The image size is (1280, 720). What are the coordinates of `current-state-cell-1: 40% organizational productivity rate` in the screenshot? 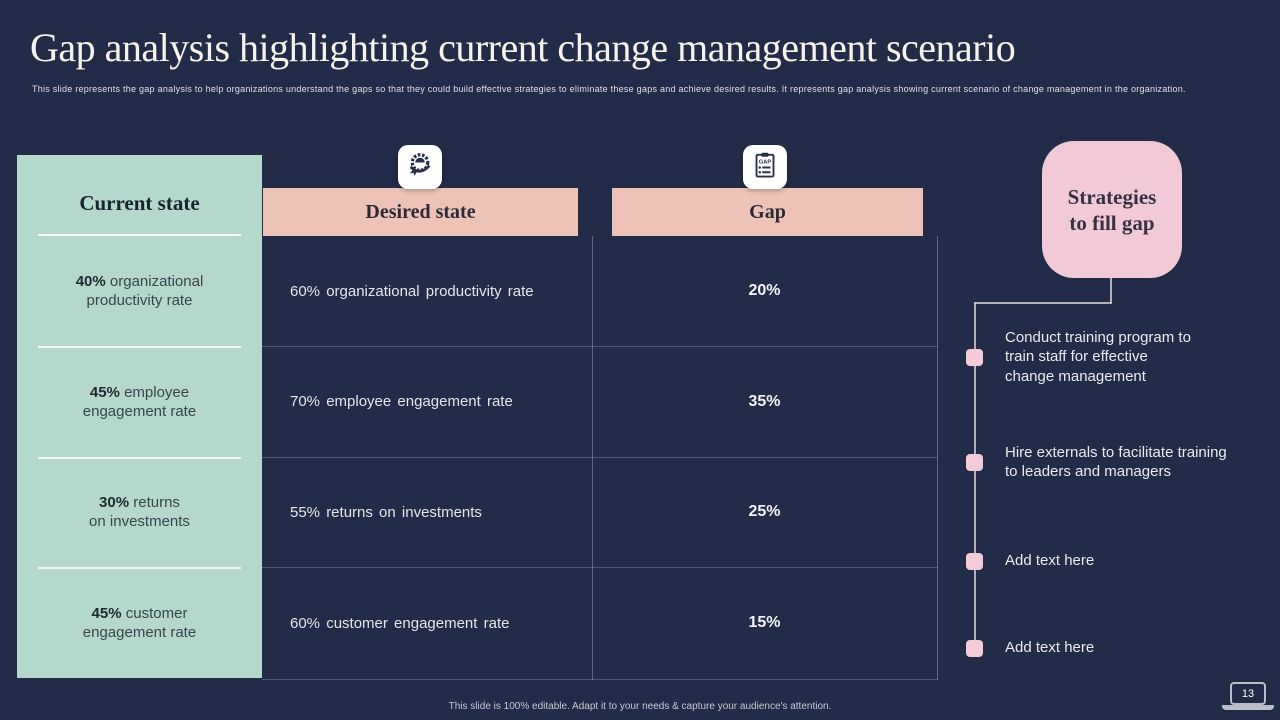 It's located at (139, 291).